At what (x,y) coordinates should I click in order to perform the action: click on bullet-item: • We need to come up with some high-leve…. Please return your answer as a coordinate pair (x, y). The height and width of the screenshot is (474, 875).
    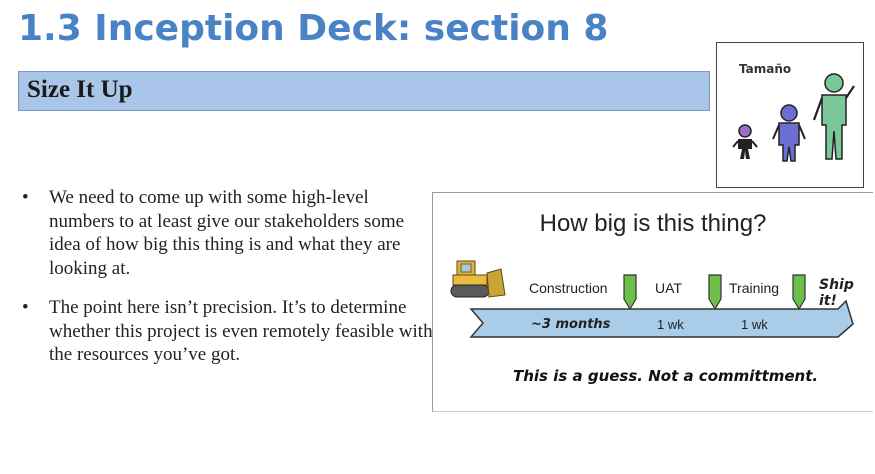
    Looking at the image, I should click on (227, 233).